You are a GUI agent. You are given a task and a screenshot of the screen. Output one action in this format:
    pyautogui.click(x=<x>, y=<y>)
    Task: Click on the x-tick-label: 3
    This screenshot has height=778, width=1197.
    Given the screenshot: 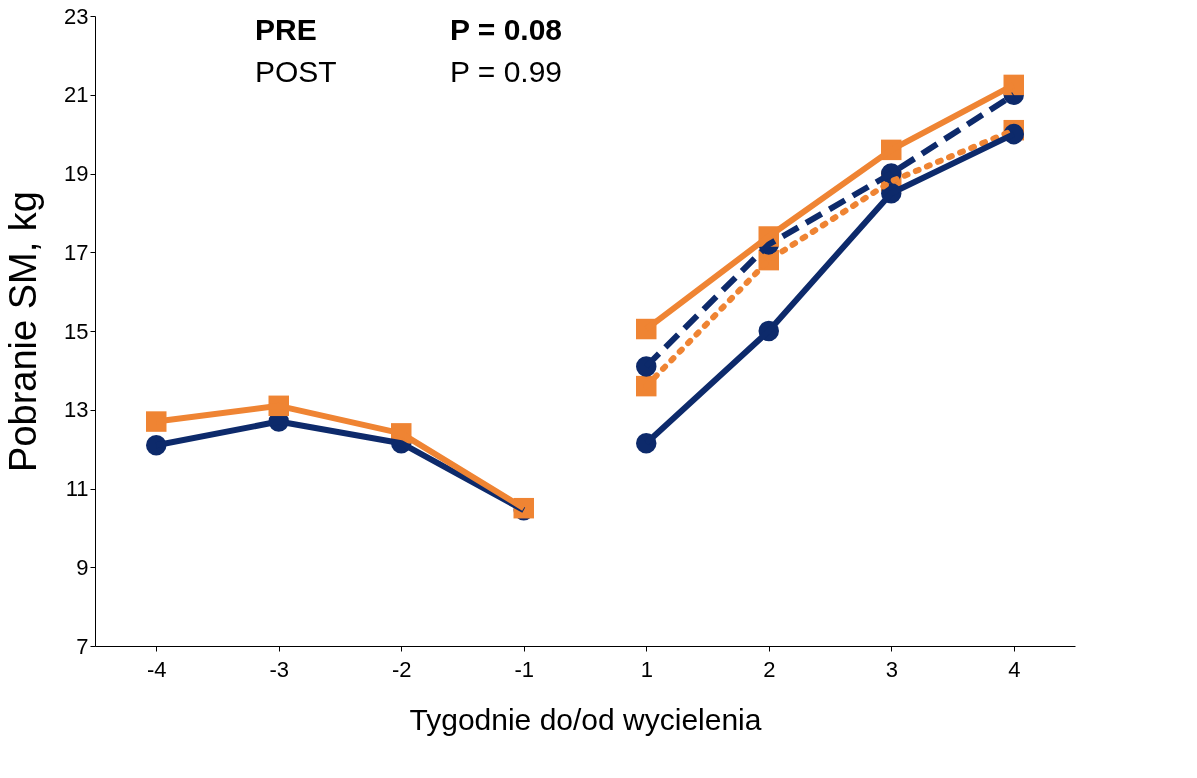 What is the action you would take?
    pyautogui.click(x=891, y=669)
    